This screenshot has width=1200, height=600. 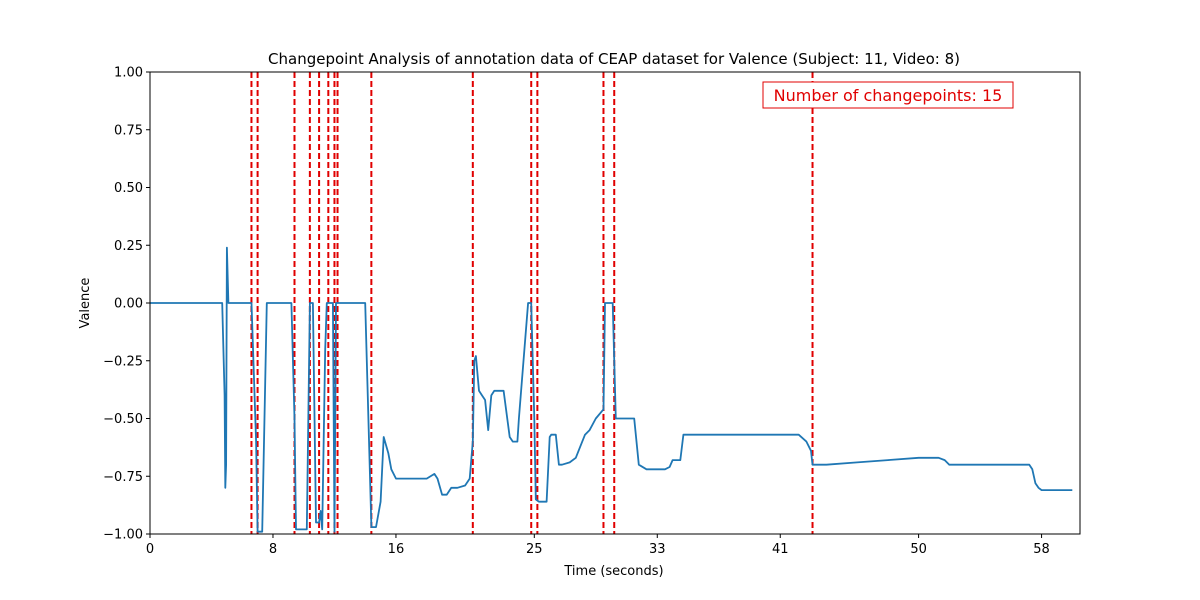 What do you see at coordinates (123, 361) in the screenshot?
I see `y-tick-label: −0.25` at bounding box center [123, 361].